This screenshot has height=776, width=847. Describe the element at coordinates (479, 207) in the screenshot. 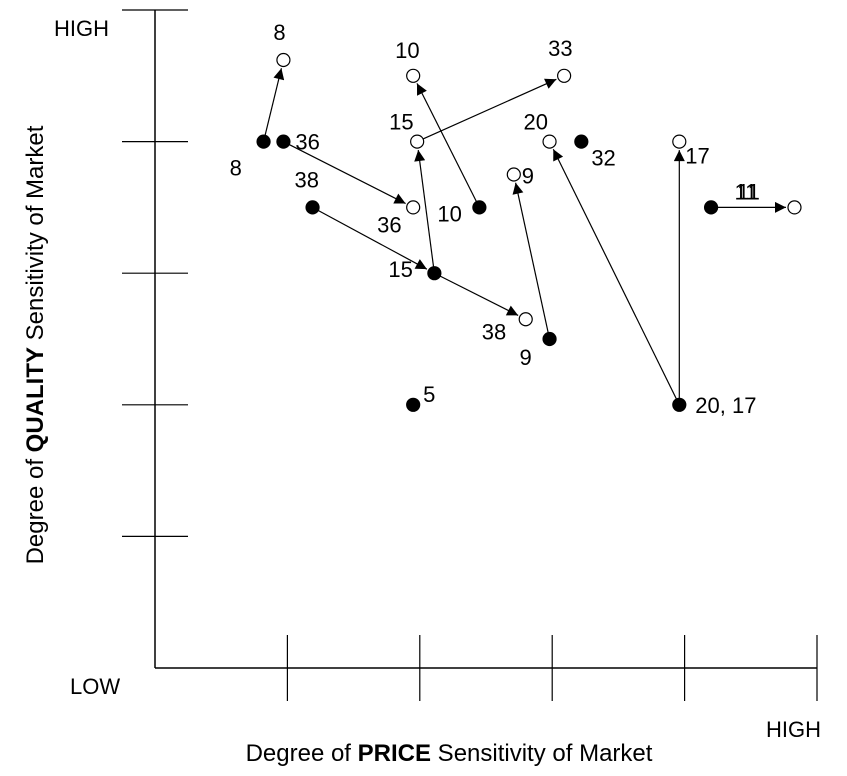

I see `filled-point-f10` at that location.